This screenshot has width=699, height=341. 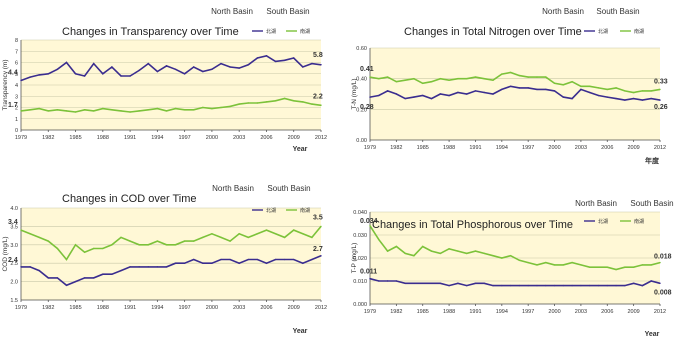 I want to click on x-tick-label: 1994, so click(x=502, y=312).